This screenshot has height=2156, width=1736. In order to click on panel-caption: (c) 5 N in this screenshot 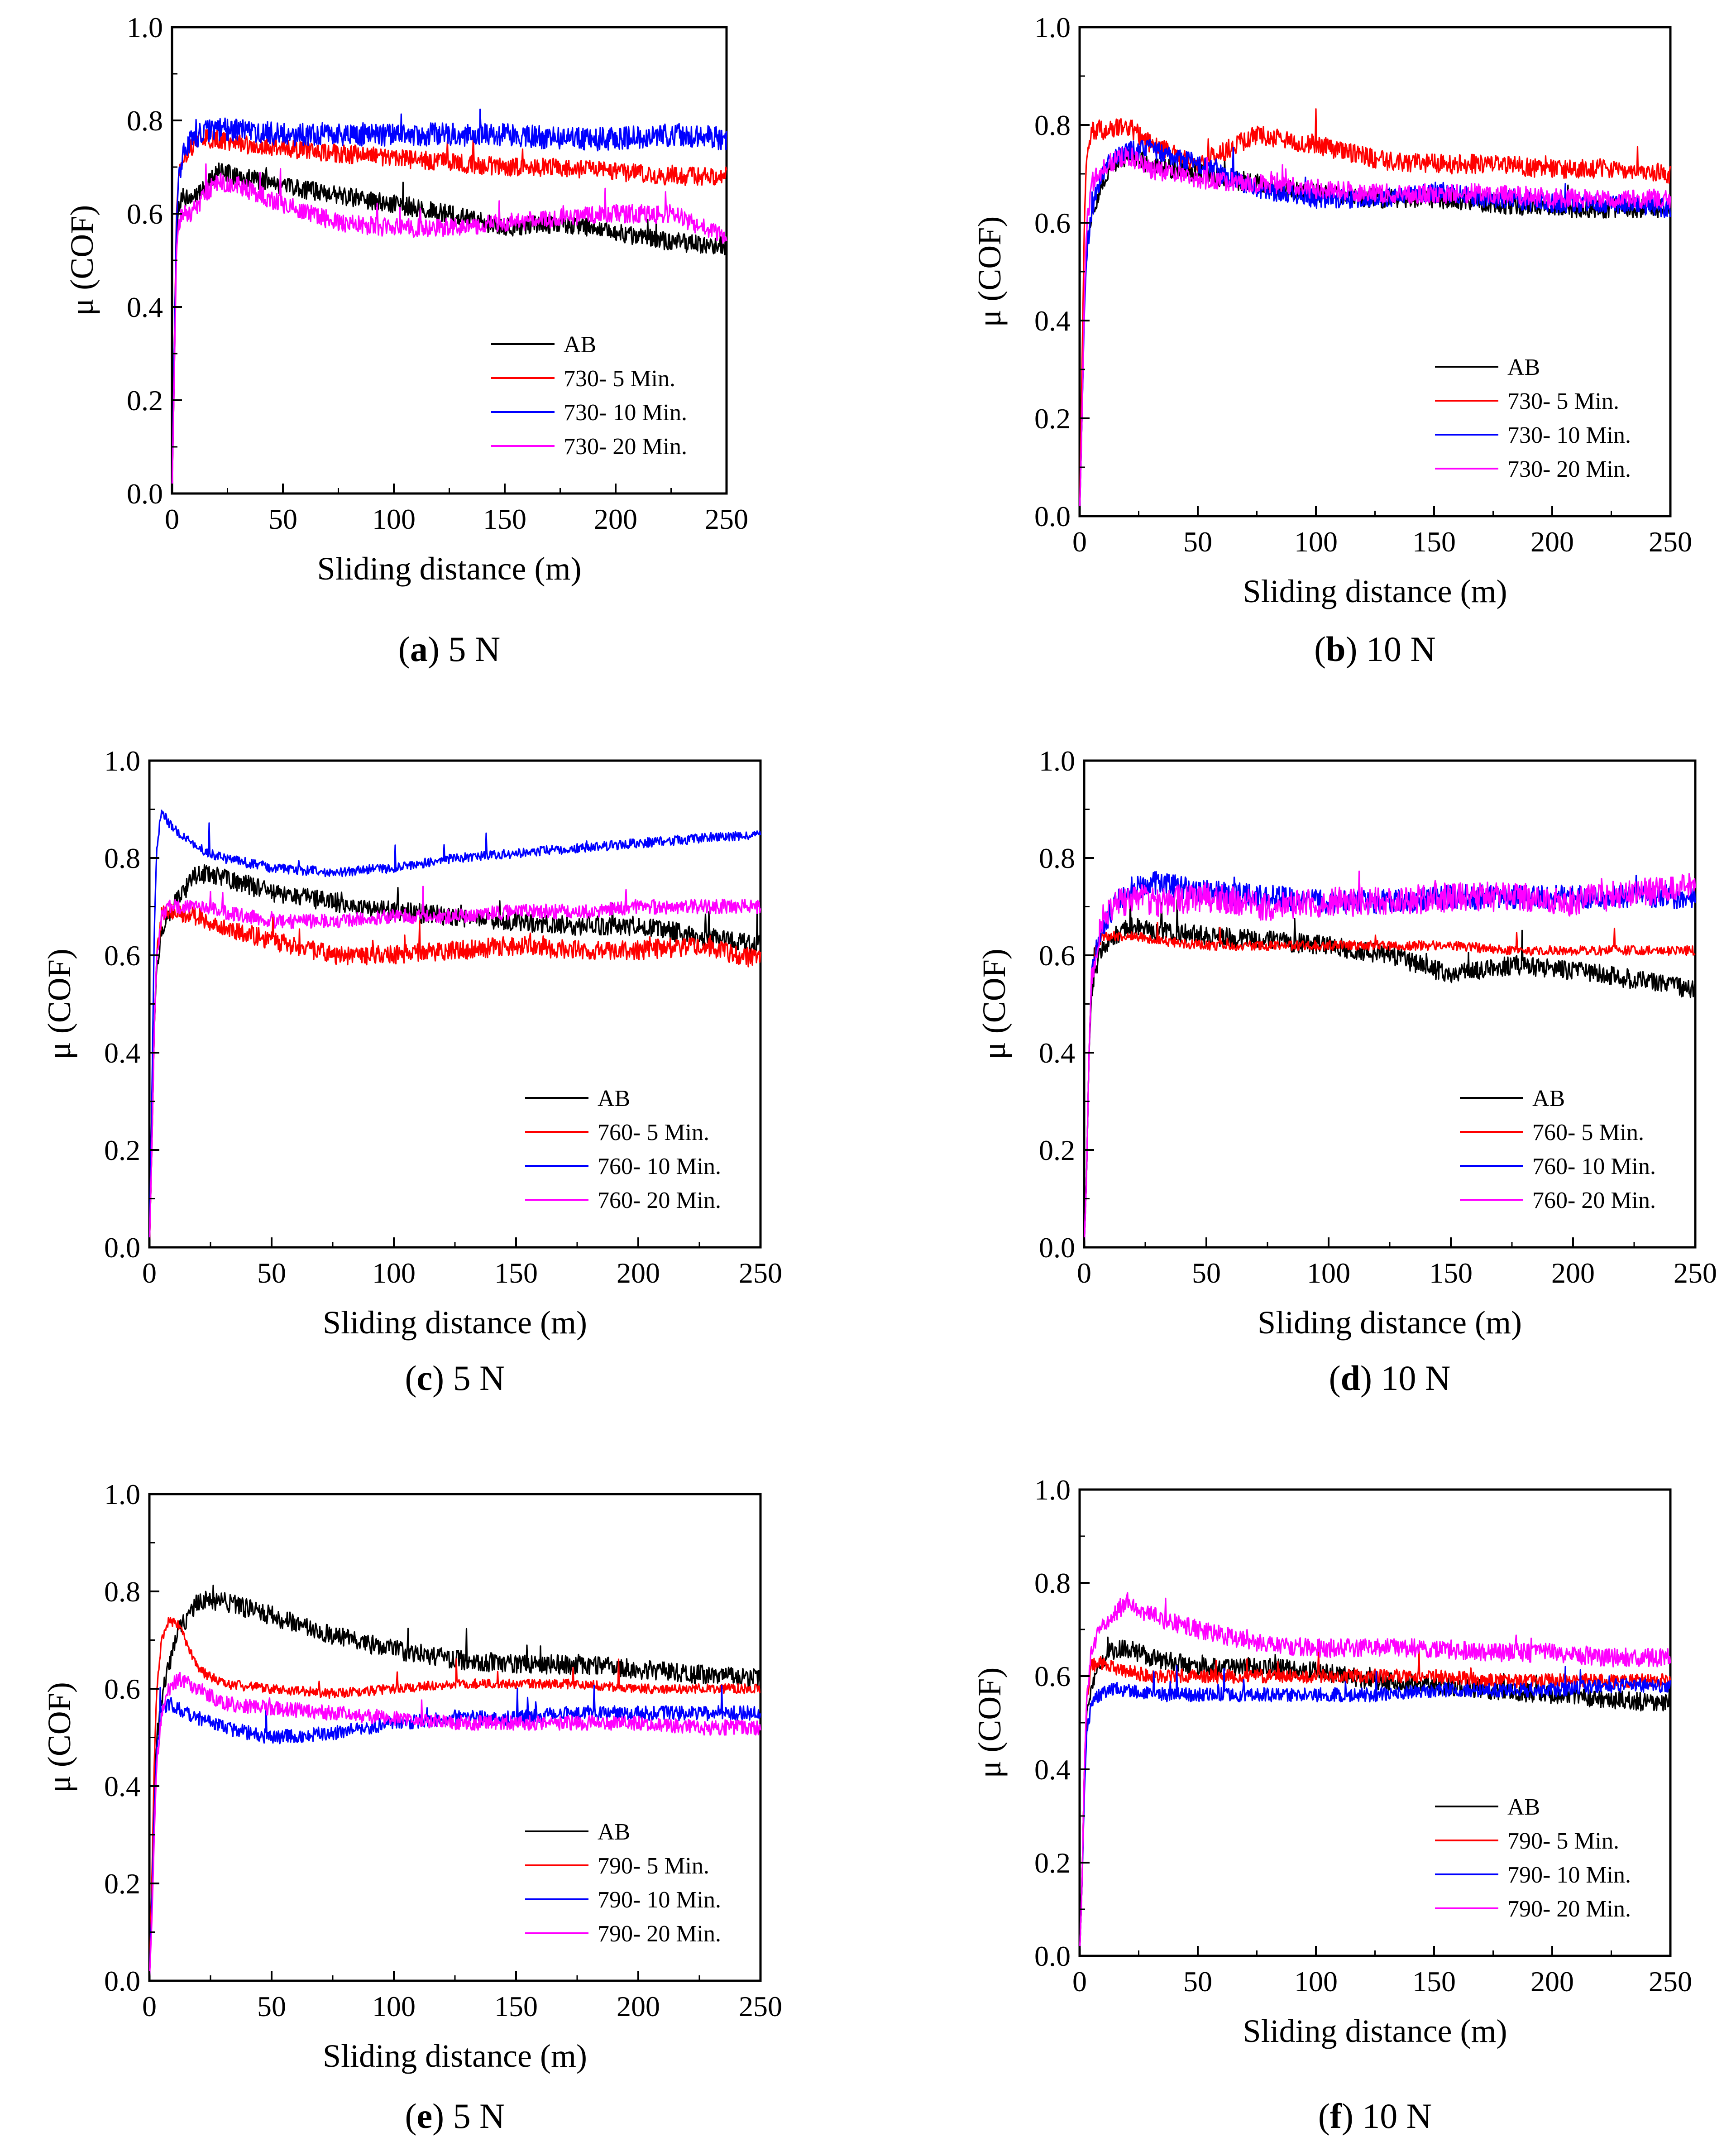, I will do `click(455, 1378)`.